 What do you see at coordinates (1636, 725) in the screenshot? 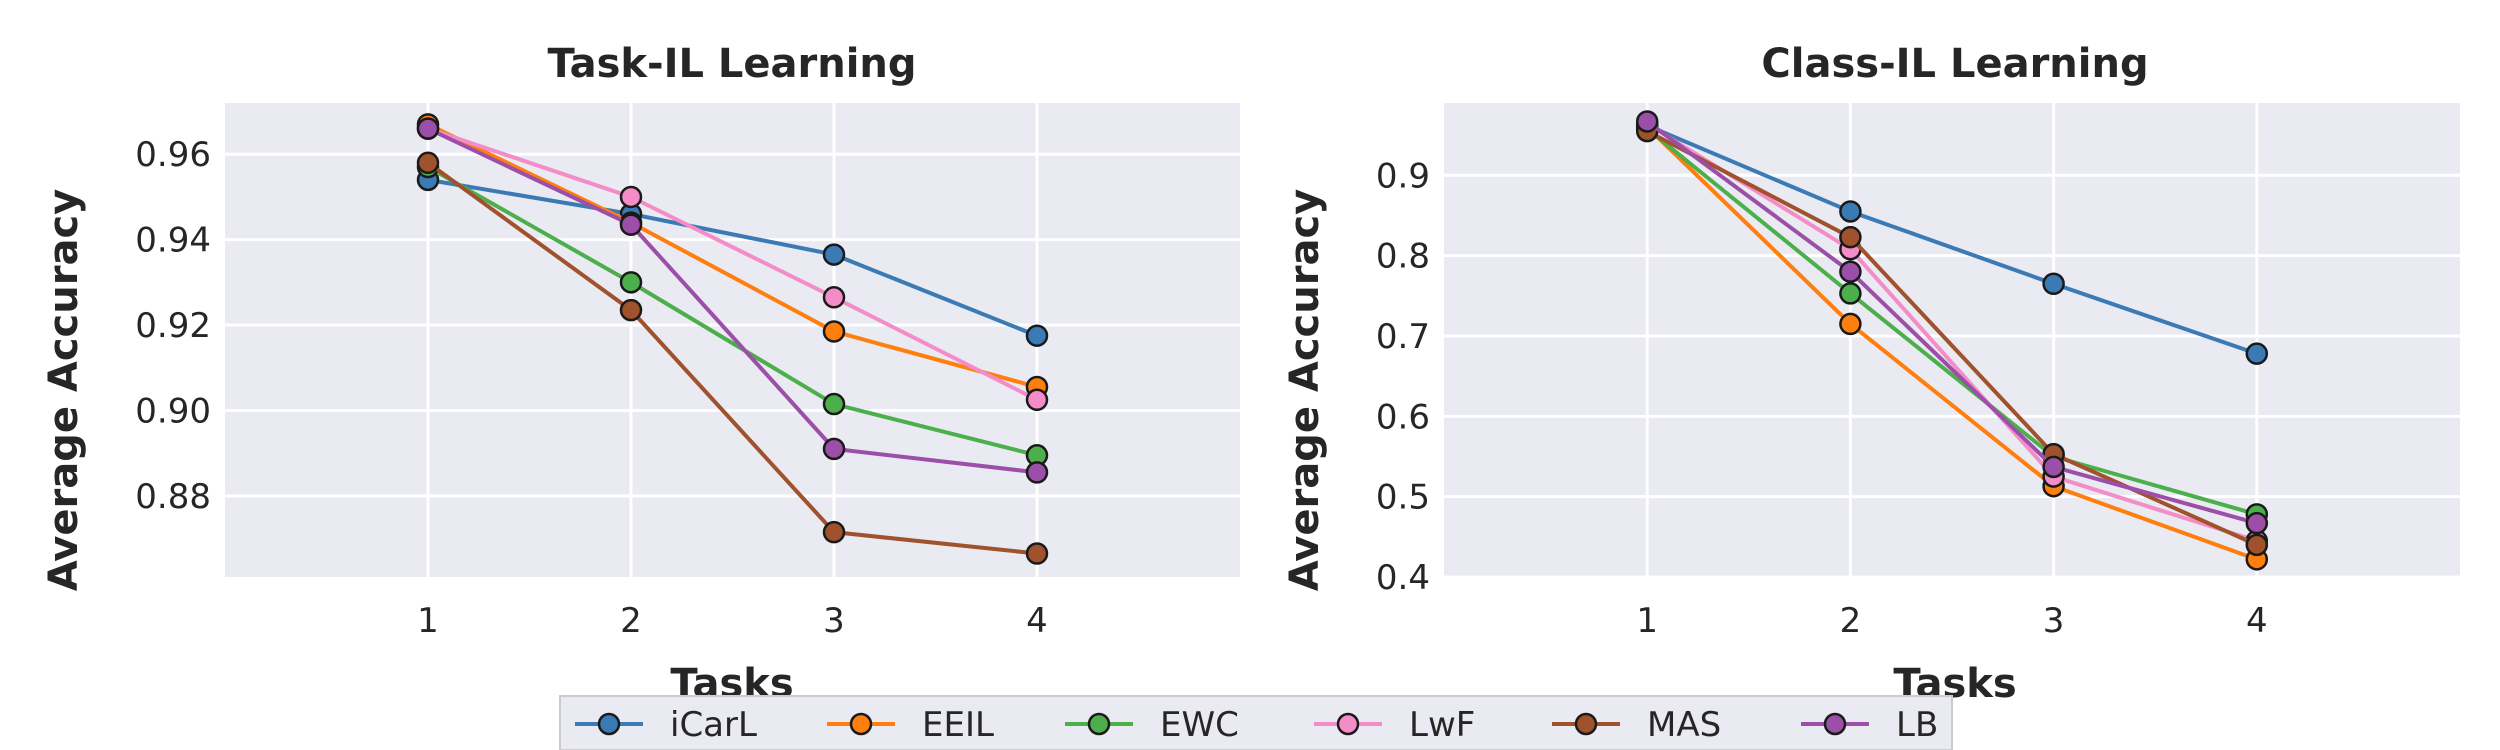
I see `legend-entry: MAS` at bounding box center [1636, 725].